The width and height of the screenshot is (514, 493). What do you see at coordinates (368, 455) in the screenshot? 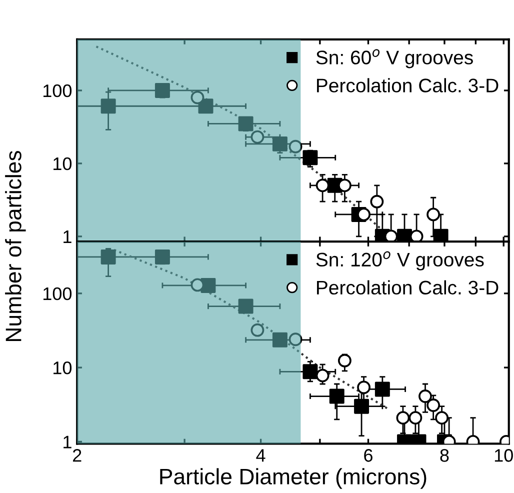
I see `x-tick-label: 6` at bounding box center [368, 455].